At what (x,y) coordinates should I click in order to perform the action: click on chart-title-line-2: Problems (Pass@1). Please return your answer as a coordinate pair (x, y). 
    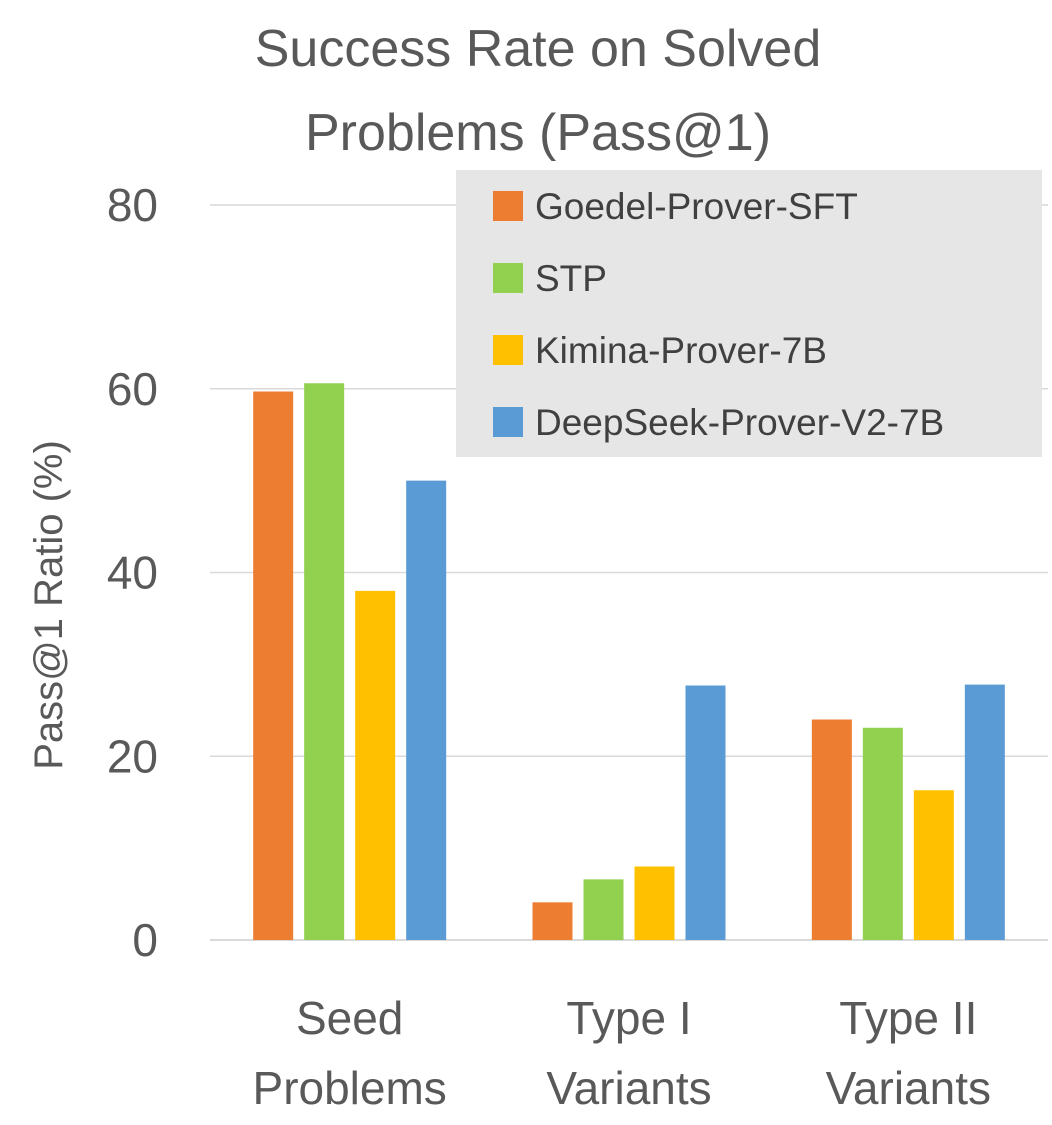
    Looking at the image, I should click on (538, 133).